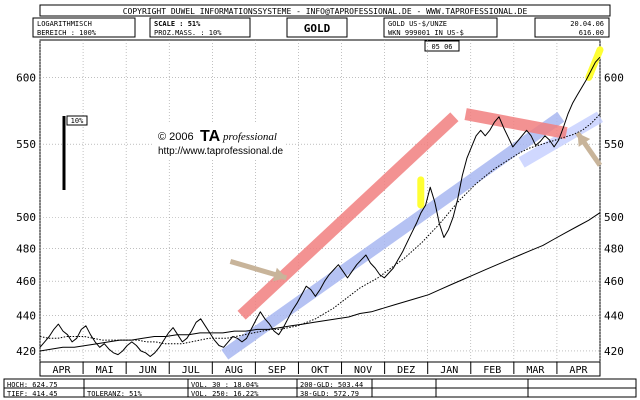 The width and height of the screenshot is (640, 400). What do you see at coordinates (492, 370) in the screenshot?
I see `x-tick-label: FEB` at bounding box center [492, 370].